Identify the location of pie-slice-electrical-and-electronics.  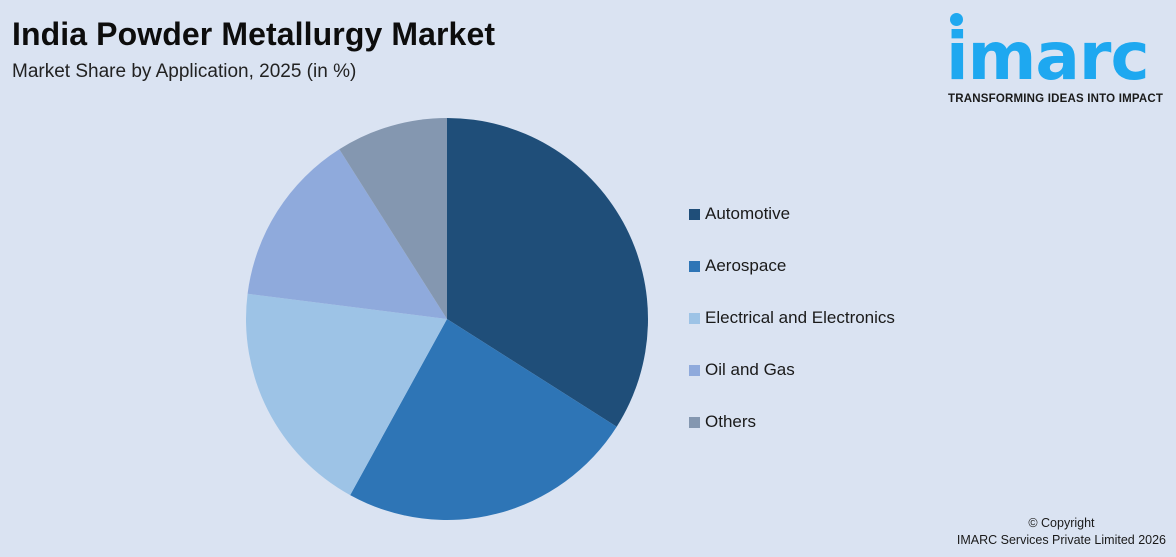
(346, 394).